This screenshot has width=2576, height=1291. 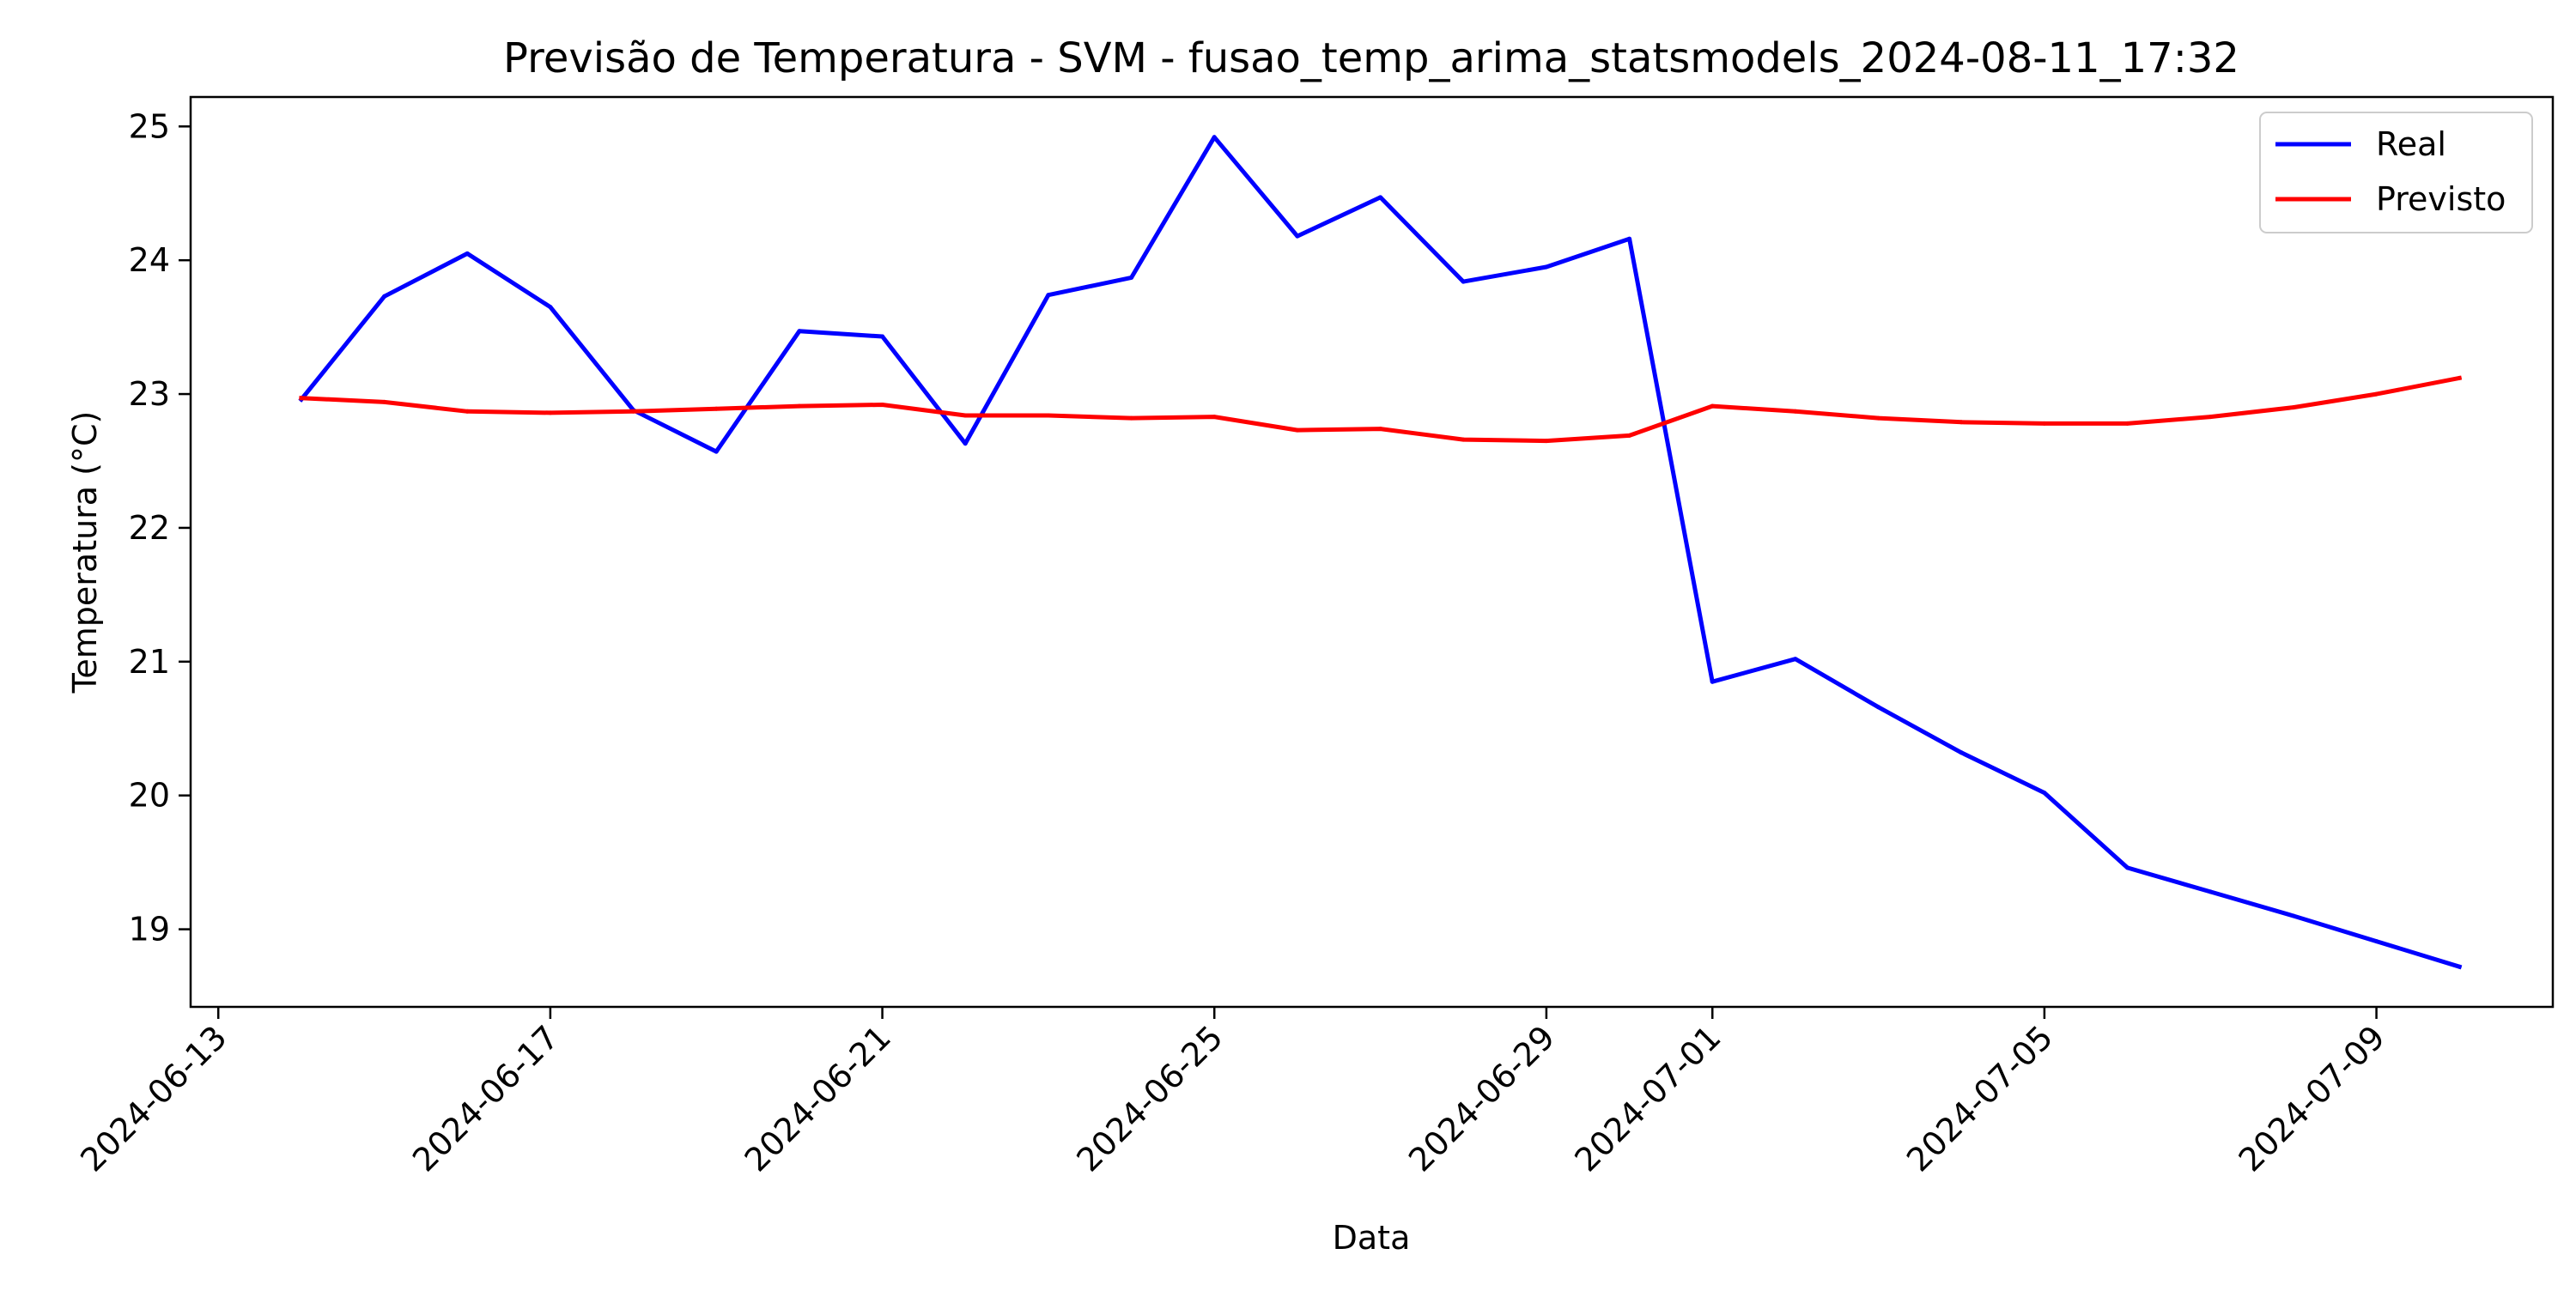 I want to click on y-tick-label: 21, so click(x=149, y=662).